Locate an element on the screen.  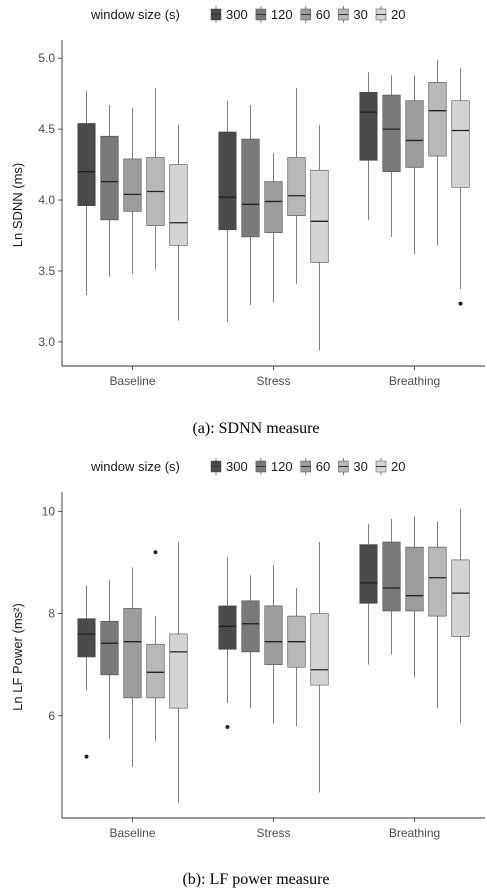
y-tick-label: 8 is located at coordinates (51, 614).